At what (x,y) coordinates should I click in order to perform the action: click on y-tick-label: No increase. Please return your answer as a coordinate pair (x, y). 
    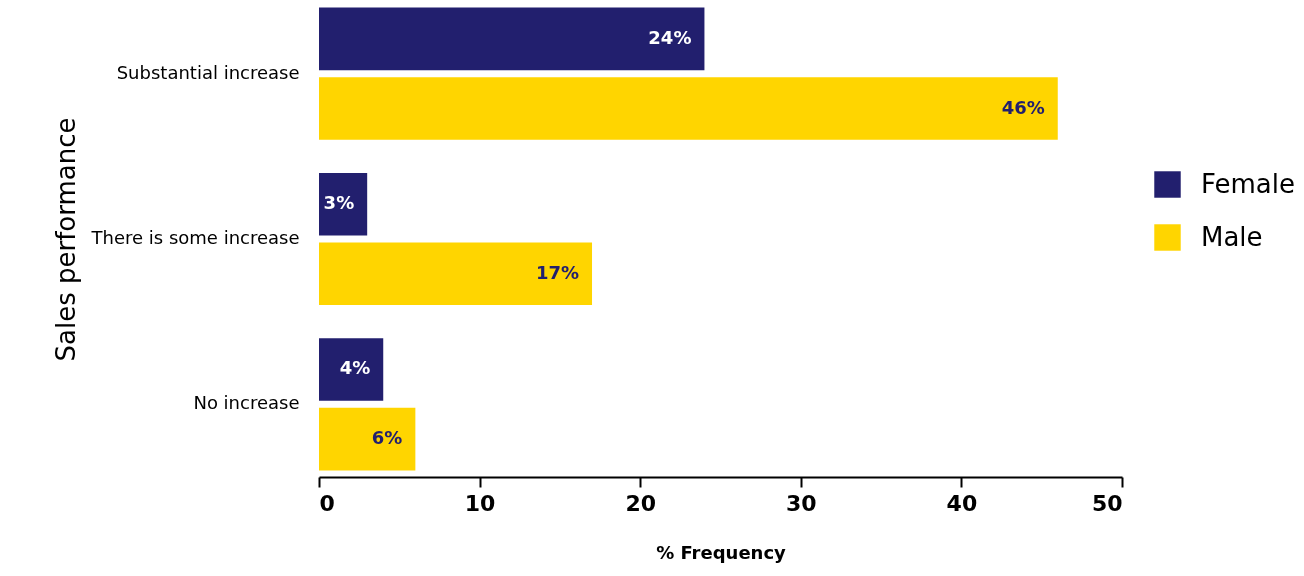
    Looking at the image, I should click on (246, 403).